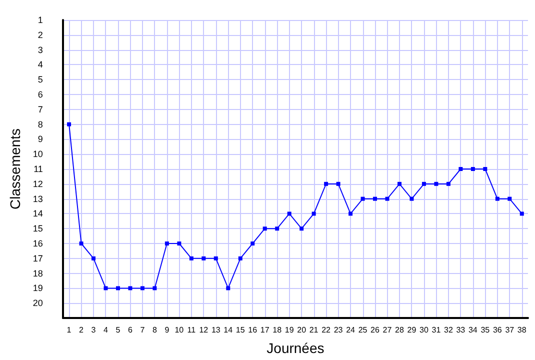  What do you see at coordinates (289, 330) in the screenshot?
I see `x-tick-label: 19` at bounding box center [289, 330].